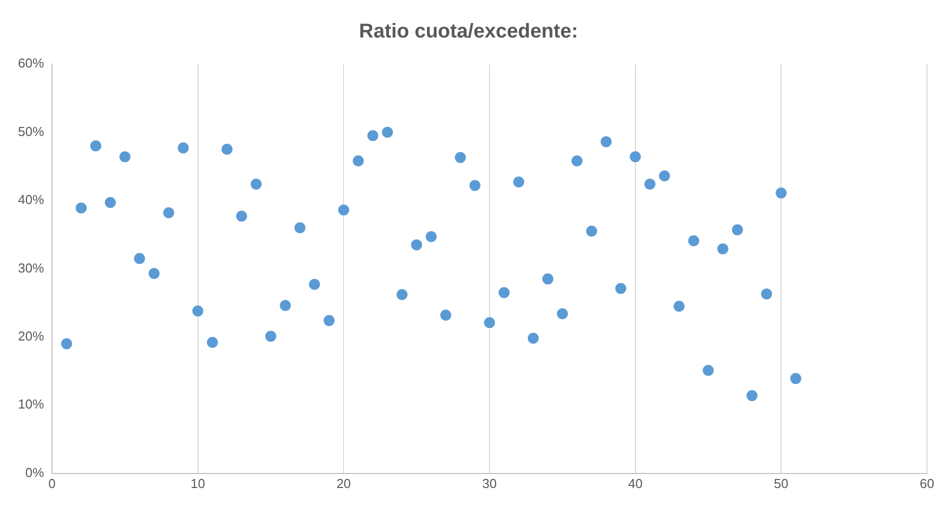 The width and height of the screenshot is (947, 505). What do you see at coordinates (31, 131) in the screenshot?
I see `y-tick-label: 50%` at bounding box center [31, 131].